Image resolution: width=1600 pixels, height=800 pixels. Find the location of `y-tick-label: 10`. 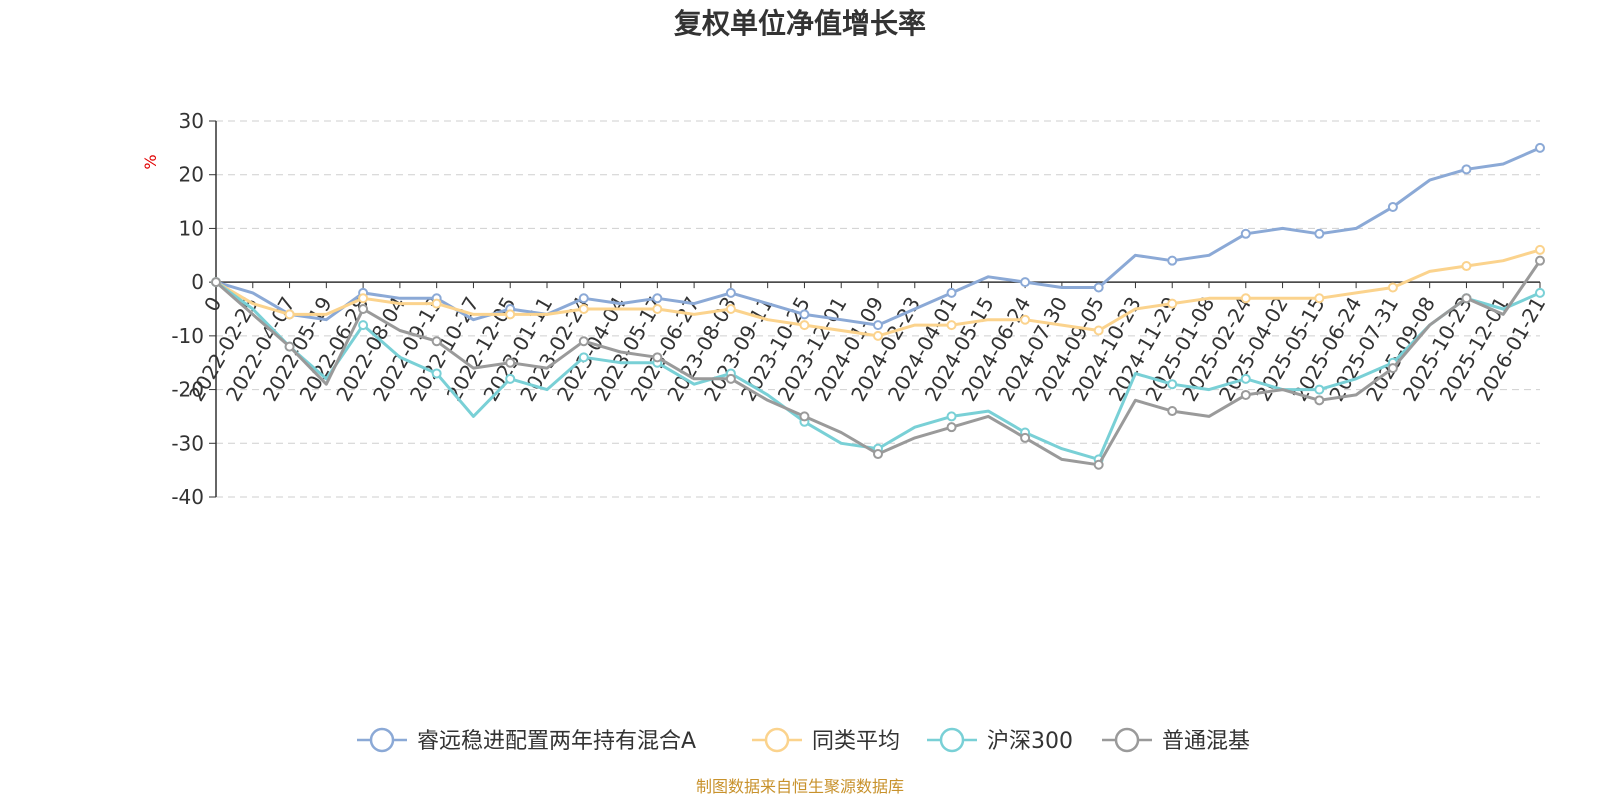

y-tick-label: 10 is located at coordinates (191, 228).